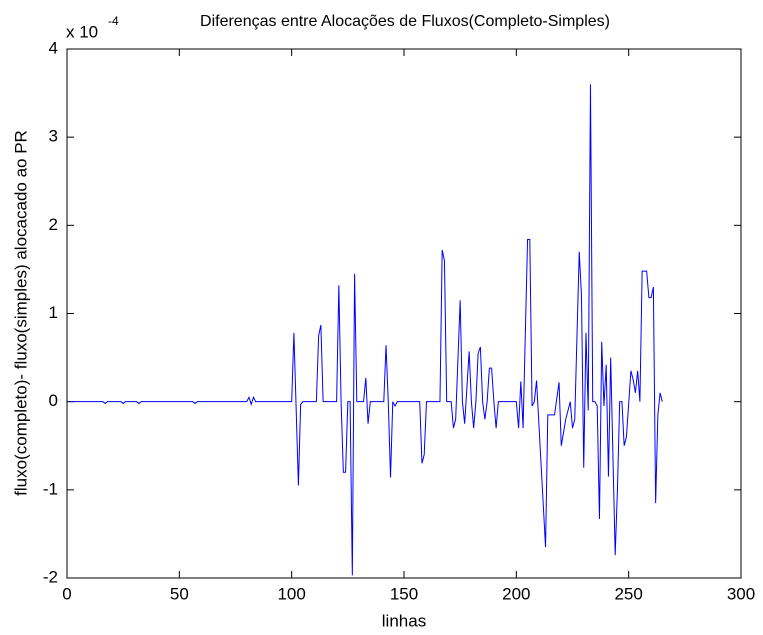  Describe the element at coordinates (53, 47) in the screenshot. I see `y-tick-label: 4` at that location.